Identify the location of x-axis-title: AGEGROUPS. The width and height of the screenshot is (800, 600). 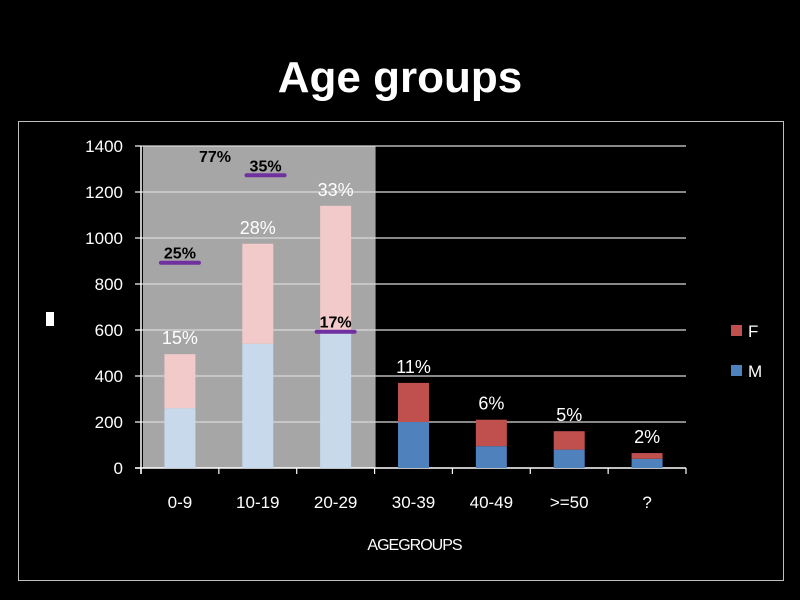
(414, 545).